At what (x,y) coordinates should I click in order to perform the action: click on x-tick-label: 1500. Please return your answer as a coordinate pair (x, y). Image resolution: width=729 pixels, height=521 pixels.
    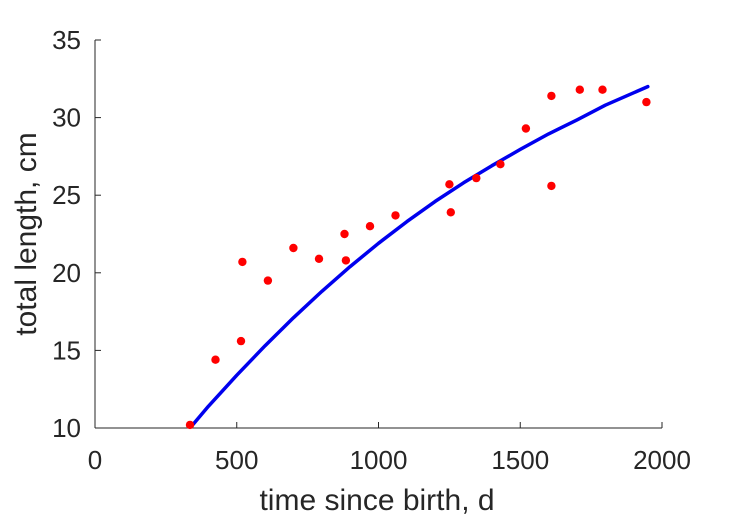
    Looking at the image, I should click on (520, 460).